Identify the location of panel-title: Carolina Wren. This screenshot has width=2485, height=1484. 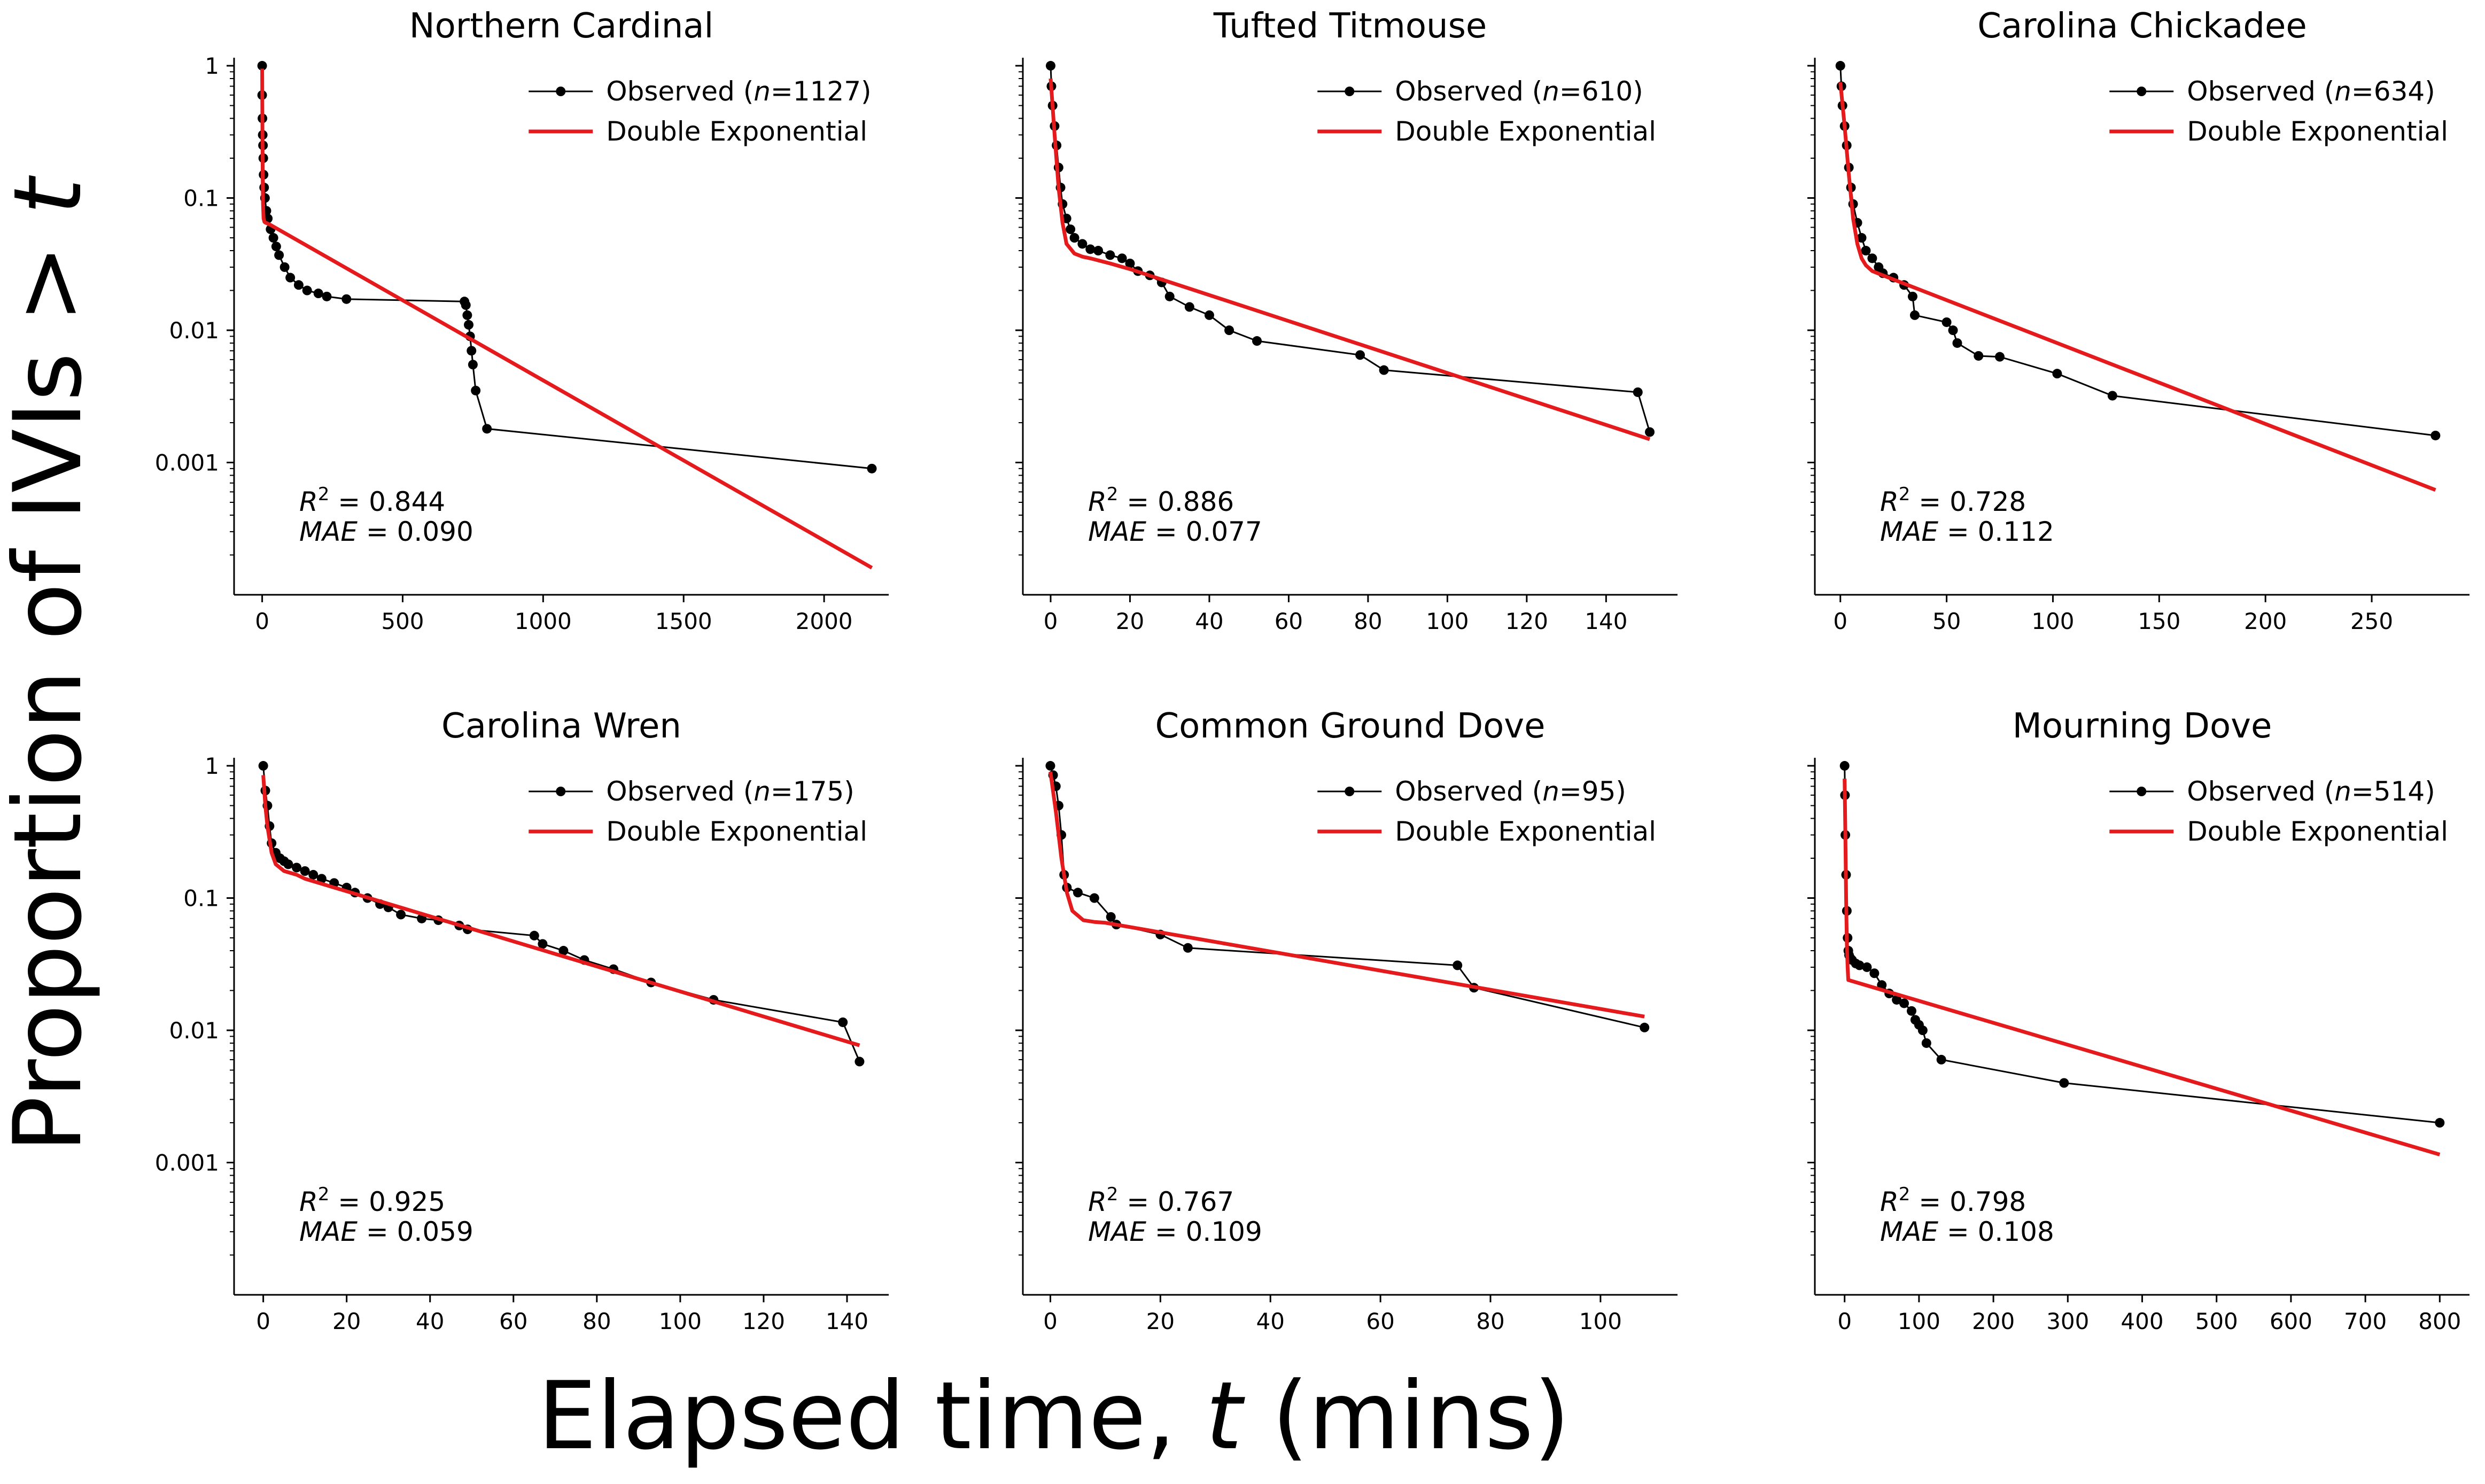
(561, 726).